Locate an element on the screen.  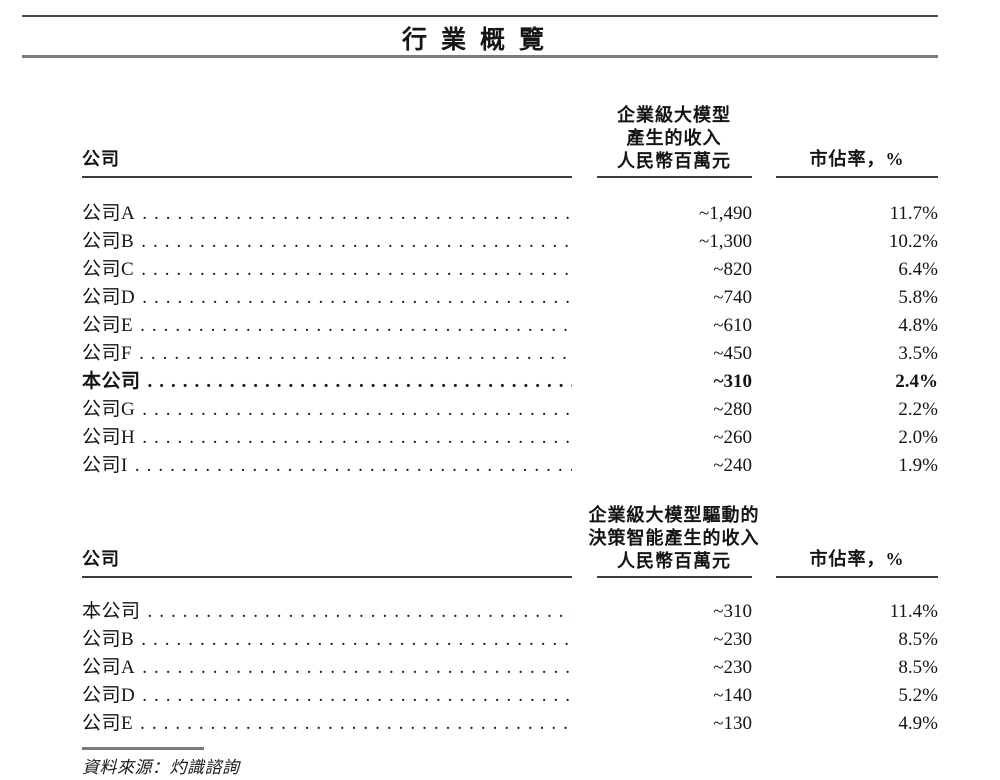
share-value: 2.4% is located at coordinates (916, 381).